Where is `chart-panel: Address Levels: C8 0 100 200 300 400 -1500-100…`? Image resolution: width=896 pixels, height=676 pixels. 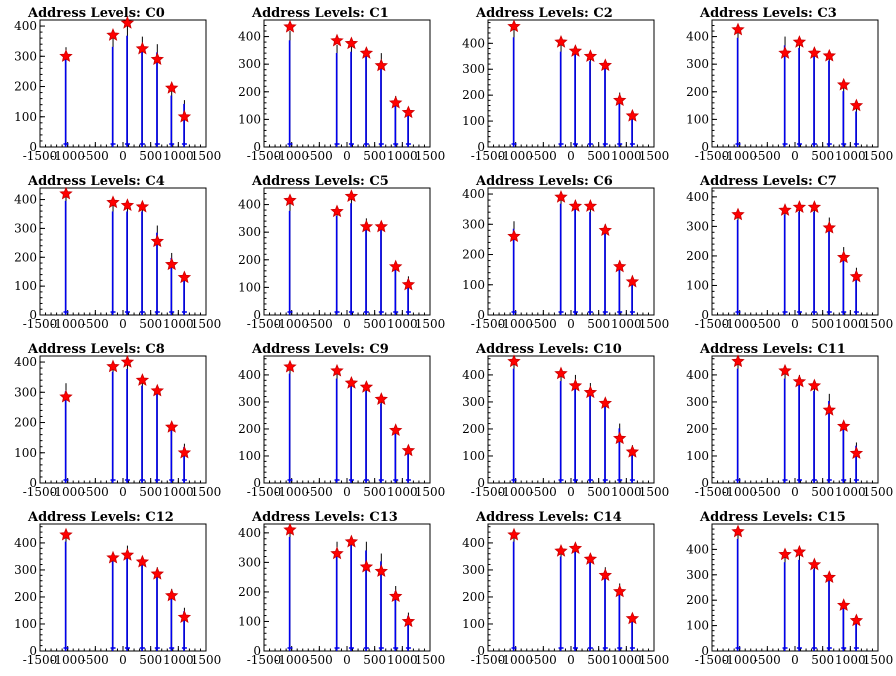 chart-panel: Address Levels: C8 0 100 200 300 400 -1500-100… is located at coordinates (117, 420).